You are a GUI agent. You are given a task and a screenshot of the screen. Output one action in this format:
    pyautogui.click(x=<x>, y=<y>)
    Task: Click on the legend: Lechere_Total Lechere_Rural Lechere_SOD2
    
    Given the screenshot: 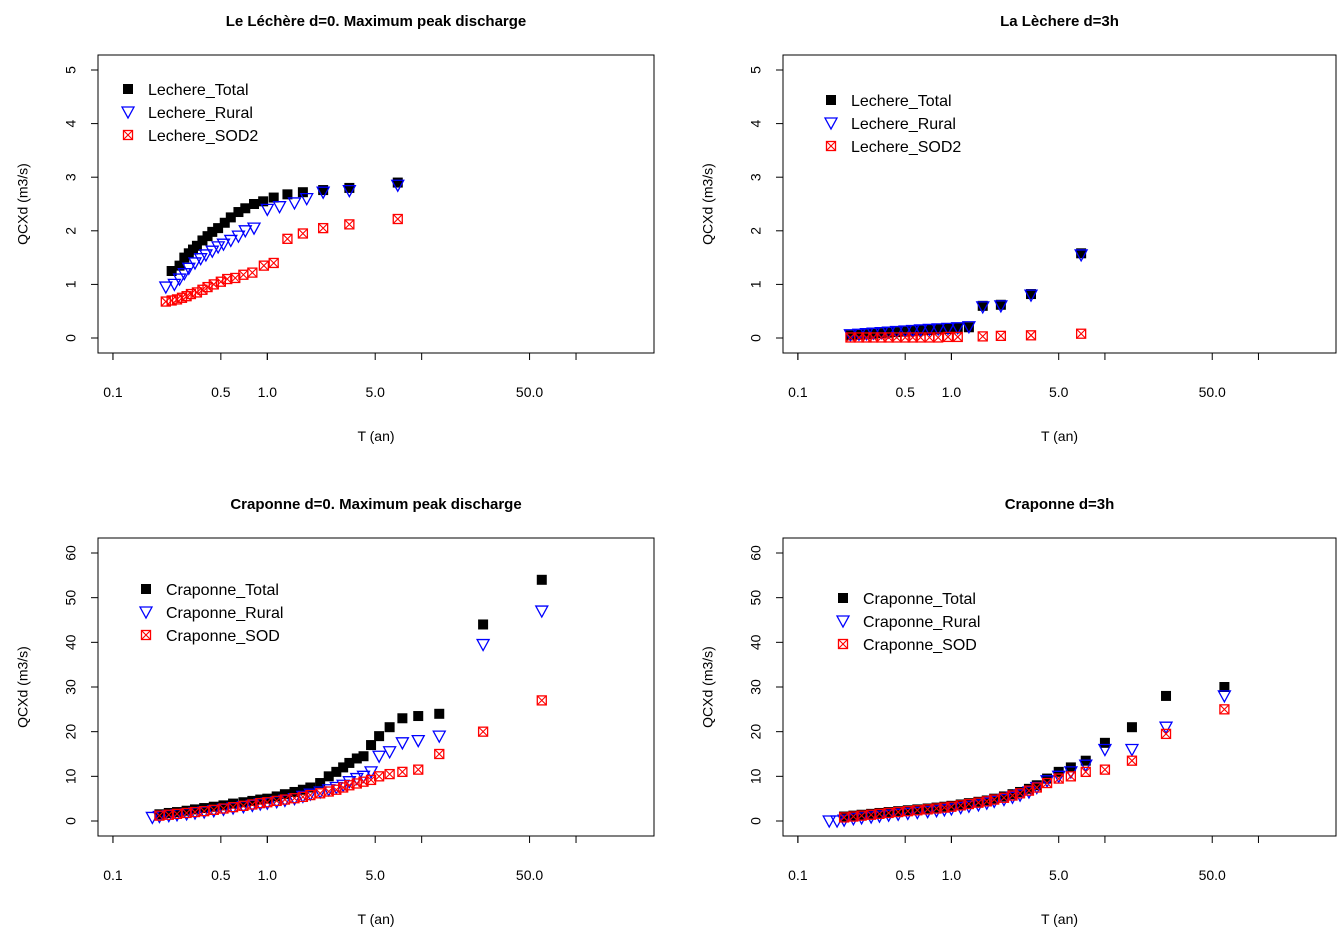 What is the action you would take?
    pyautogui.click(x=892, y=124)
    